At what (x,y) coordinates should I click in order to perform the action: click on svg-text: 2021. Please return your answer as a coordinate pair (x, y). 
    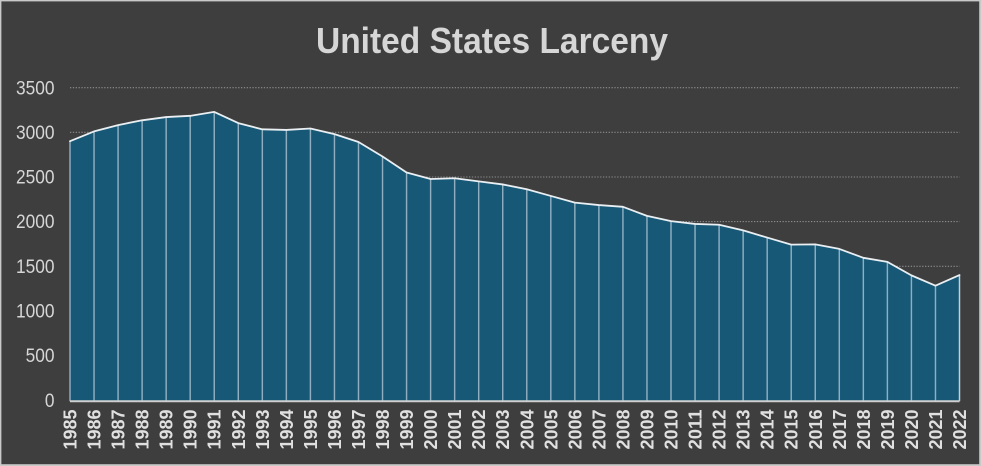
    Looking at the image, I should click on (935, 430).